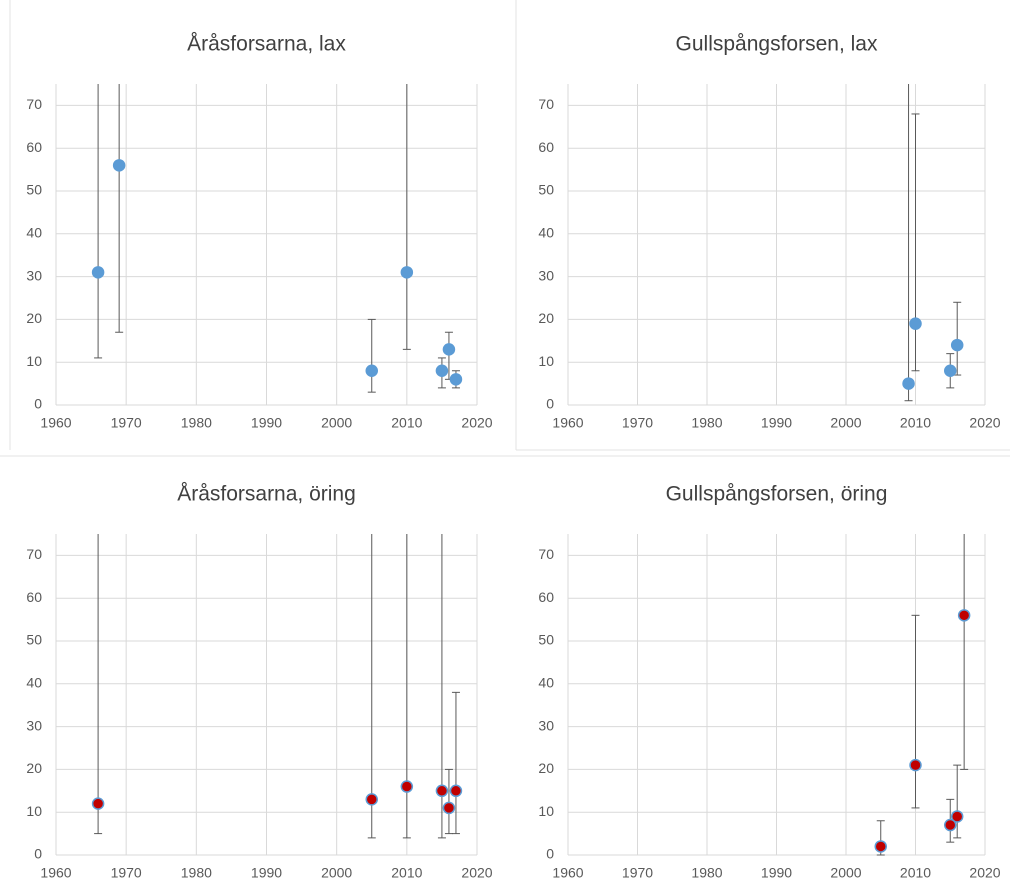 Image resolution: width=1010 pixels, height=895 pixels. What do you see at coordinates (777, 44) in the screenshot?
I see `chart-title: Gullspångsforsen, lax` at bounding box center [777, 44].